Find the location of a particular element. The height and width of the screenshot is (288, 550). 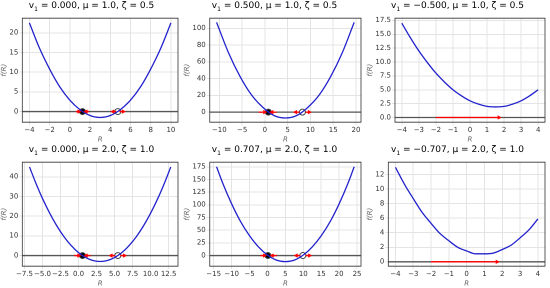

chart-title: v$_{1}$ = −0.707, μ = 2.0, ζ = 1.0 is located at coordinates (457, 150).